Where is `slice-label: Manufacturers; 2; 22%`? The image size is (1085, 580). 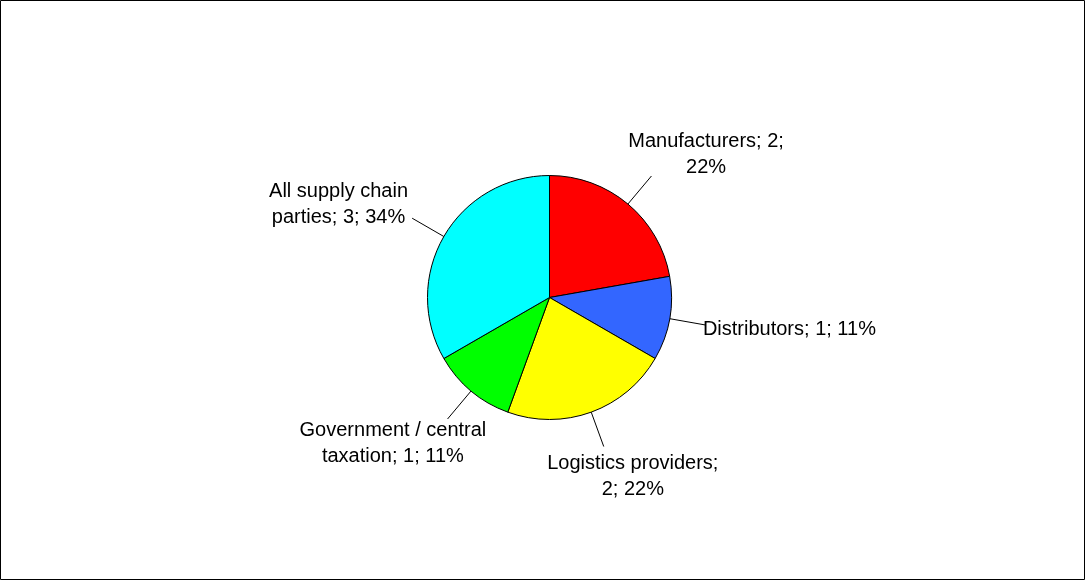
slice-label: Manufacturers; 2; 22% is located at coordinates (706, 153).